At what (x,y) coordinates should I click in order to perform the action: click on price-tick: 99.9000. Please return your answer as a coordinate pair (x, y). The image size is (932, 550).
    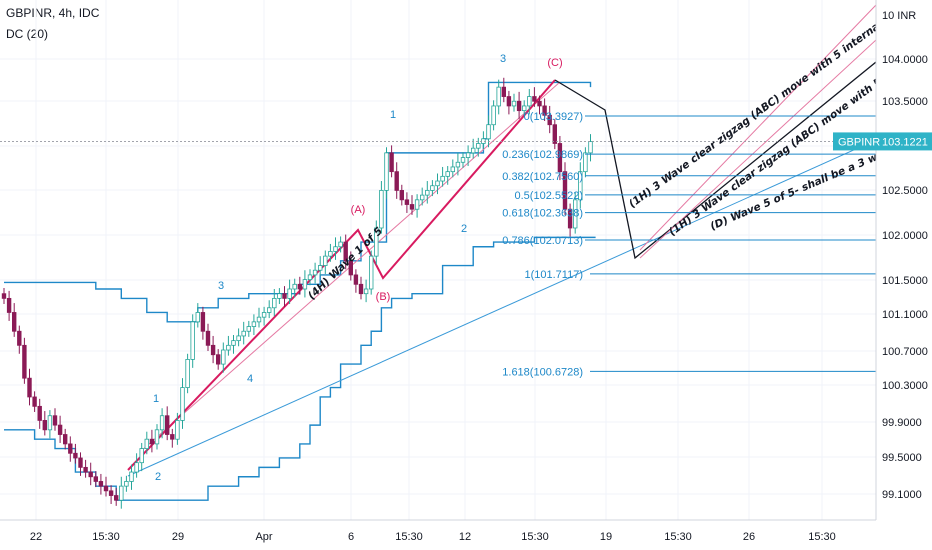
    Looking at the image, I should click on (902, 423).